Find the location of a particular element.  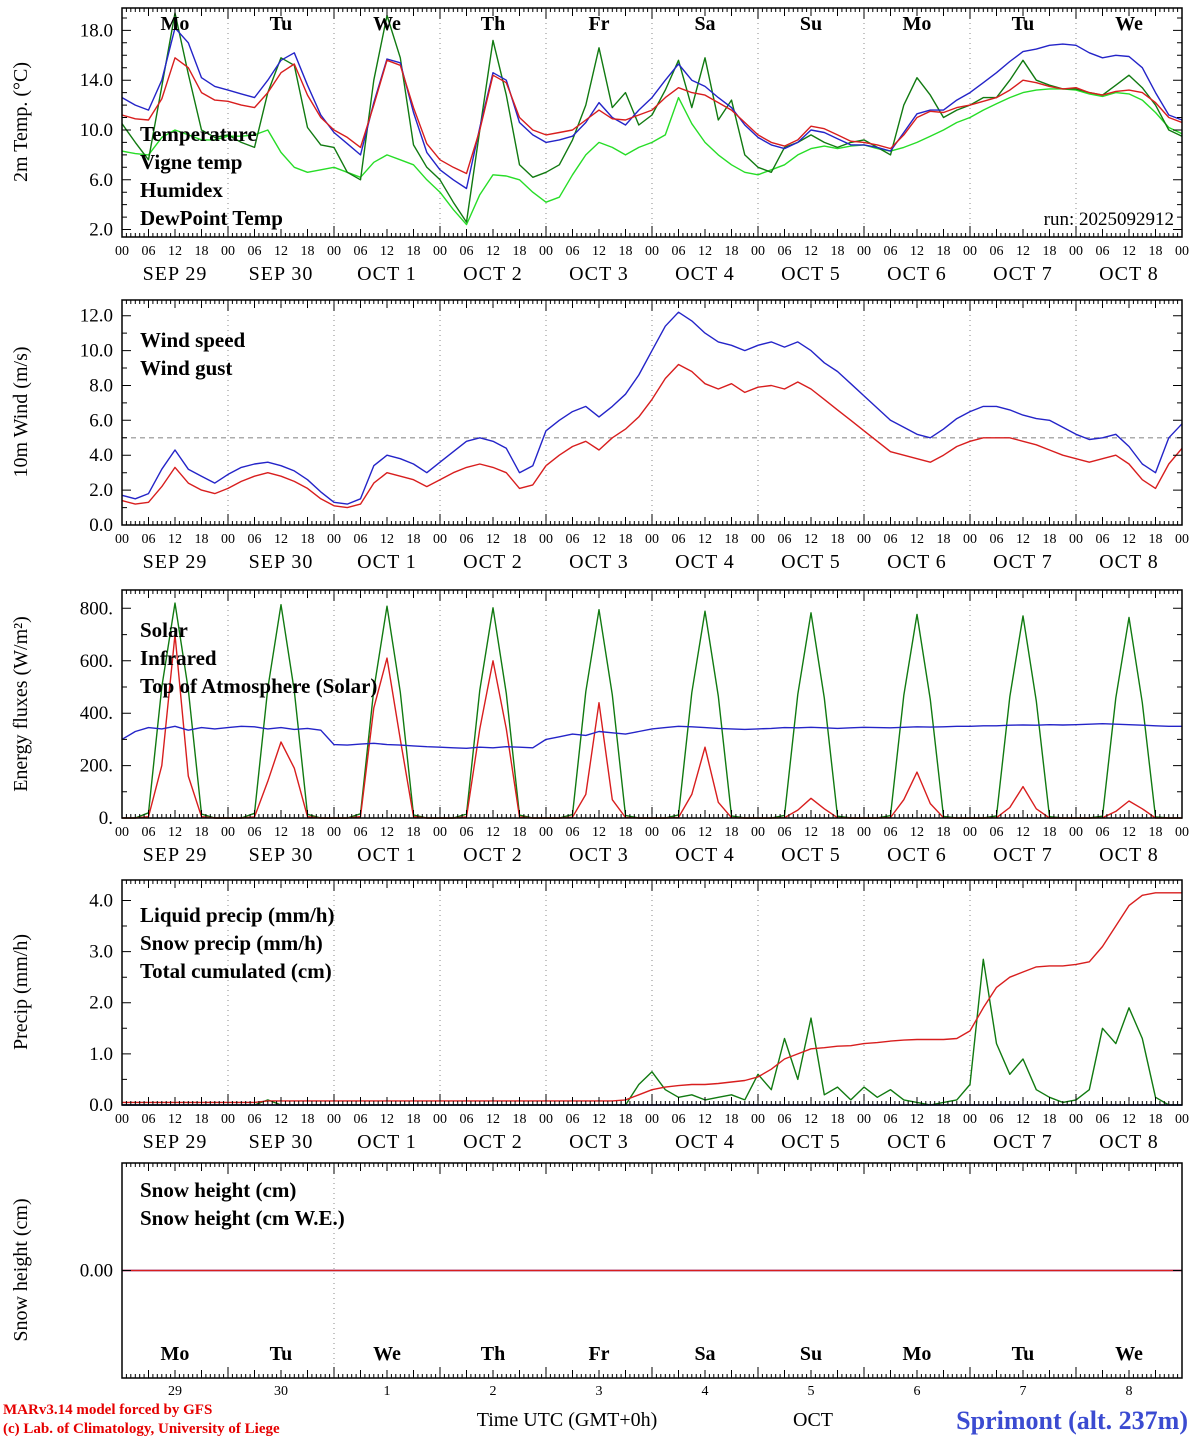

legend-dewpoint-temp: DewPoint Temp is located at coordinates (211, 218).